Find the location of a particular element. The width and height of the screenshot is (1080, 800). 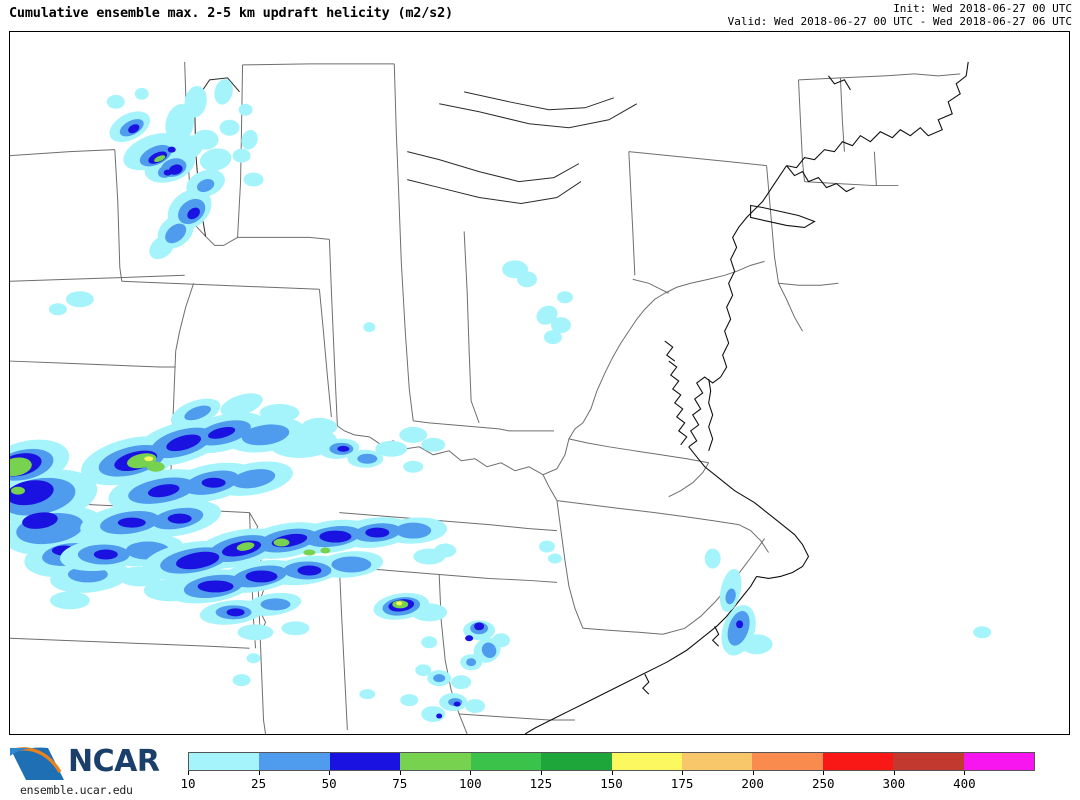

colorbar-tick-75: 75 is located at coordinates (400, 783).